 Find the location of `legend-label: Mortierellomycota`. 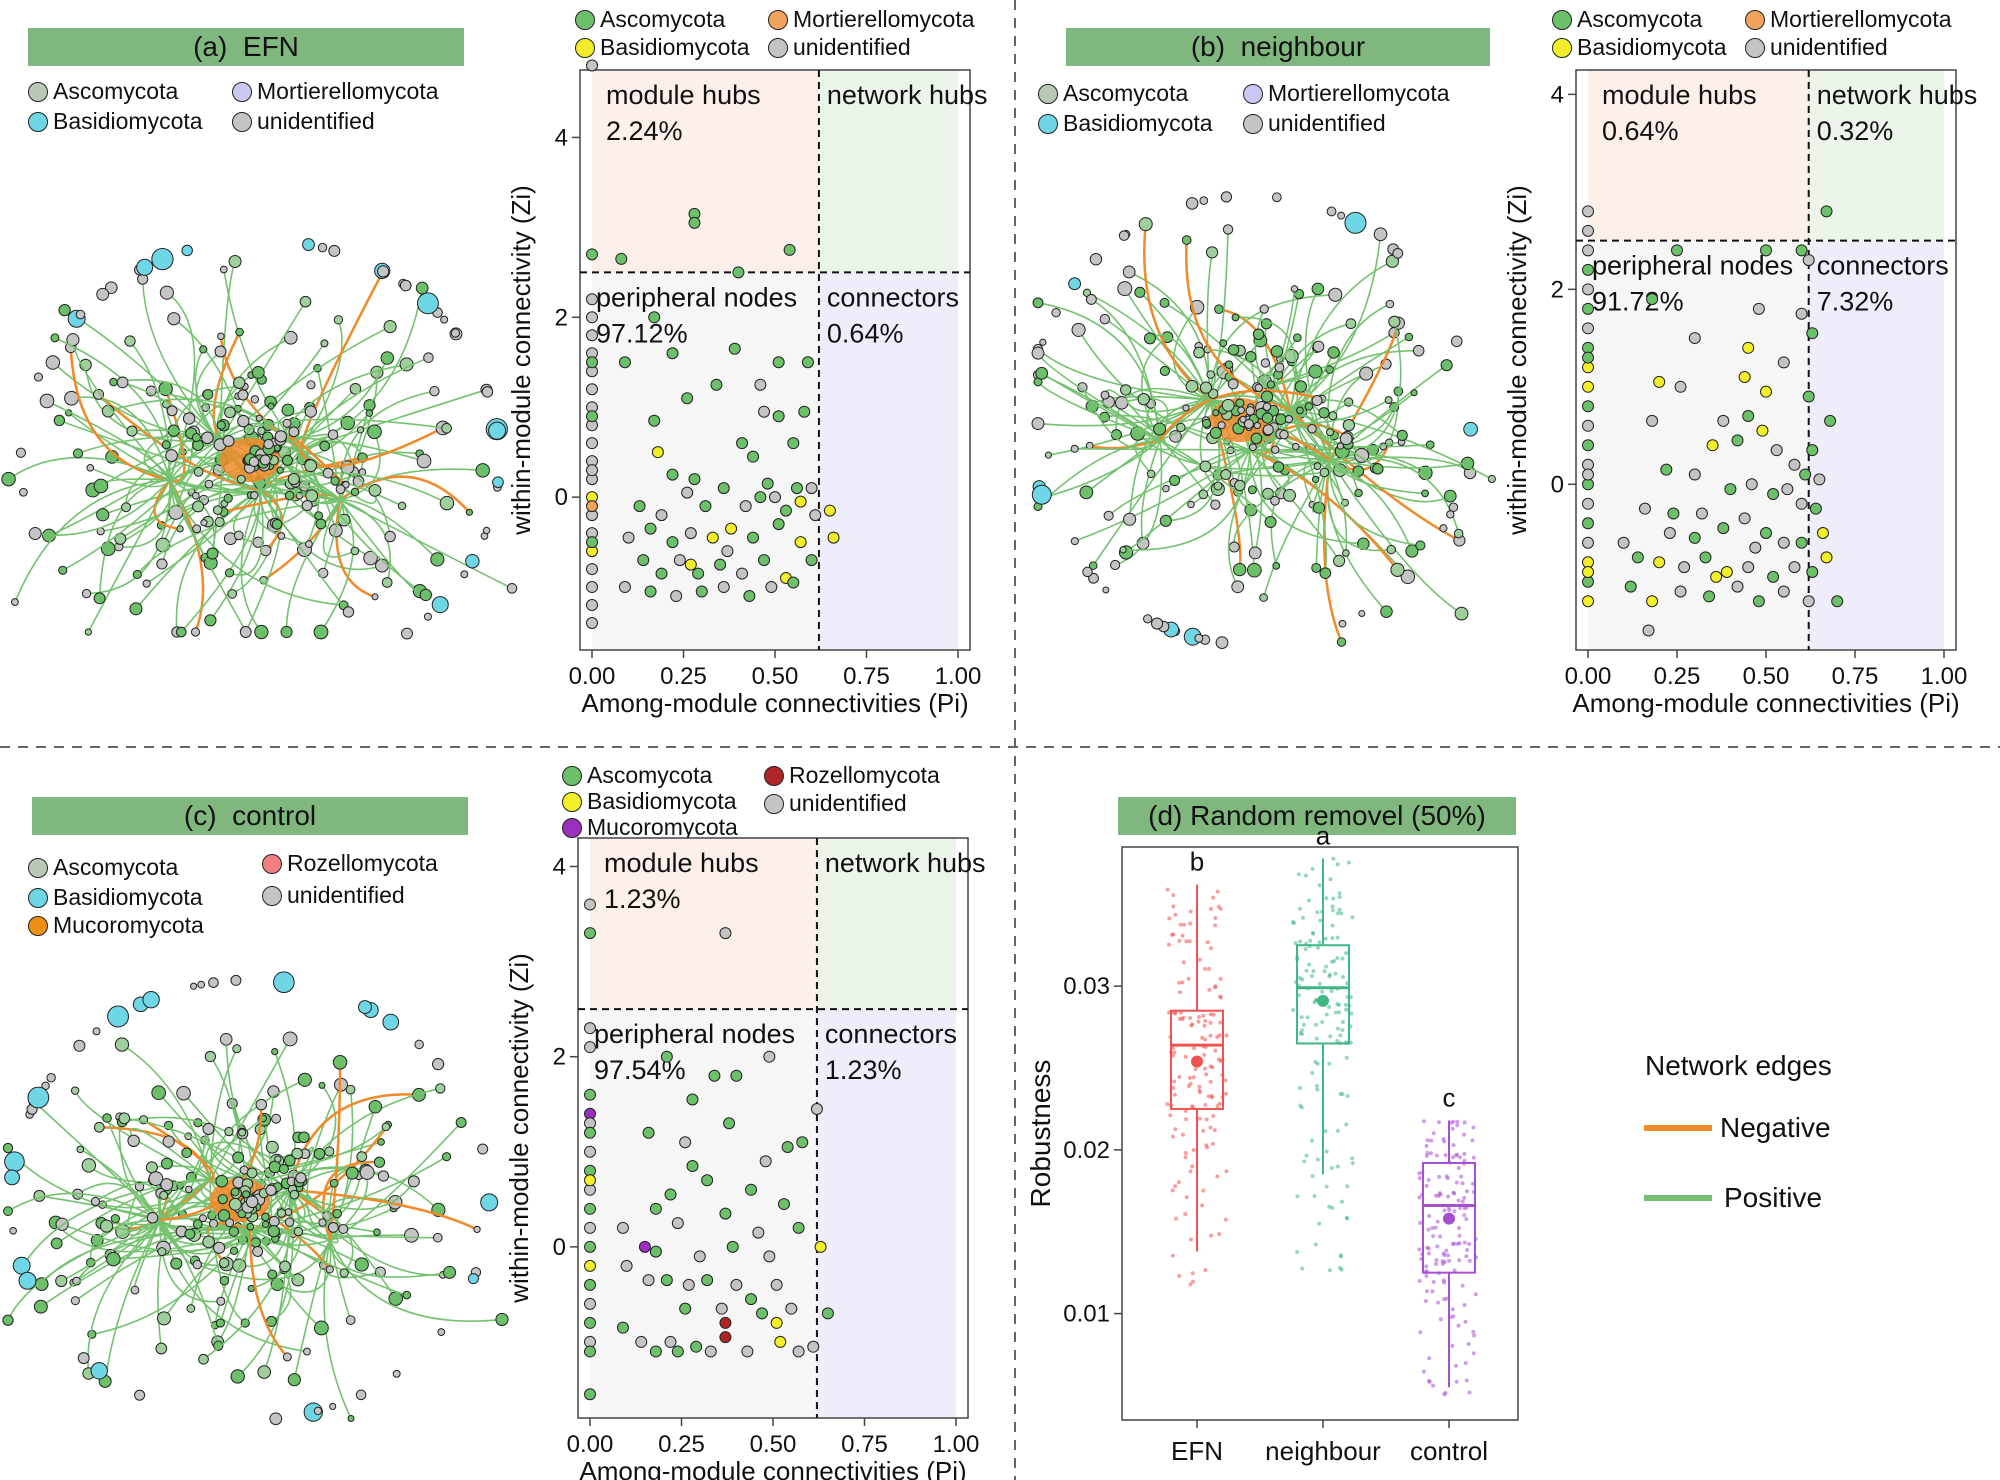

legend-label: Mortierellomycota is located at coordinates (1861, 19).